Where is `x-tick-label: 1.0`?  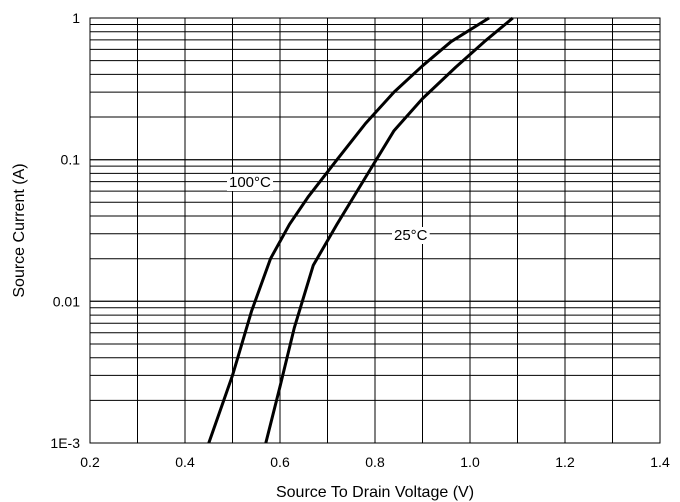
x-tick-label: 1.0 is located at coordinates (470, 462).